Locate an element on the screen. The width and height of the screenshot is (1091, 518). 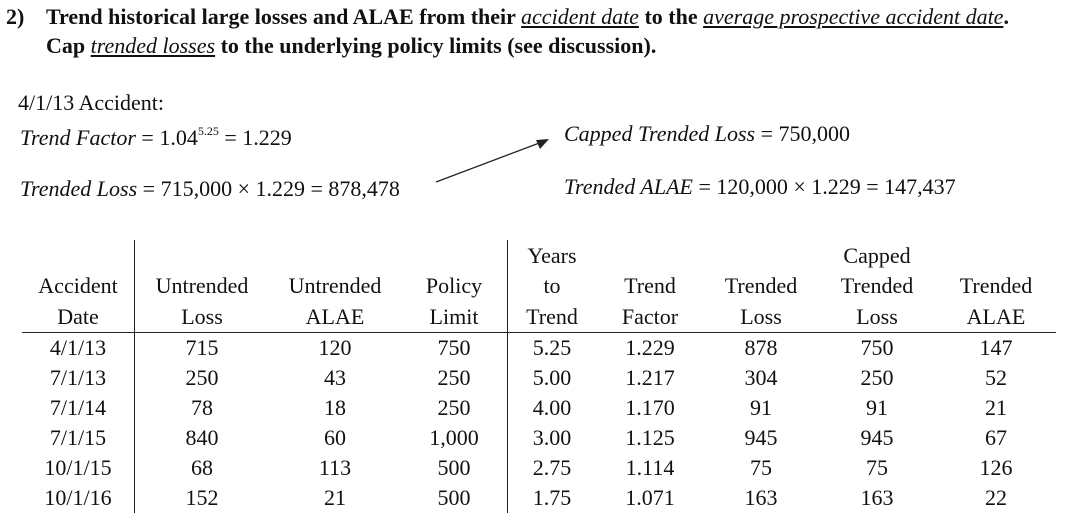
header-years-to-trend: Years to Trend is located at coordinates (551, 286).